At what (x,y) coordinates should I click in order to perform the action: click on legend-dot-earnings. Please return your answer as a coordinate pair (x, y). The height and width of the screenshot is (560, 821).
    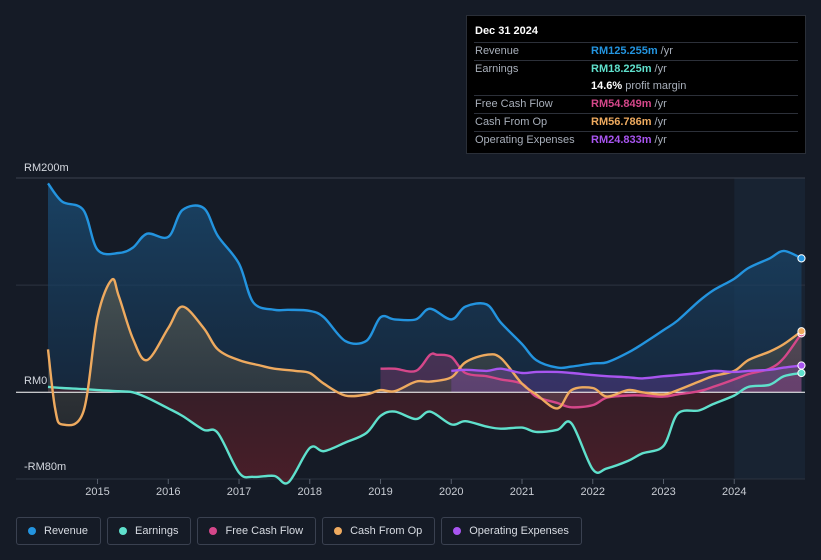
    Looking at the image, I should click on (123, 531).